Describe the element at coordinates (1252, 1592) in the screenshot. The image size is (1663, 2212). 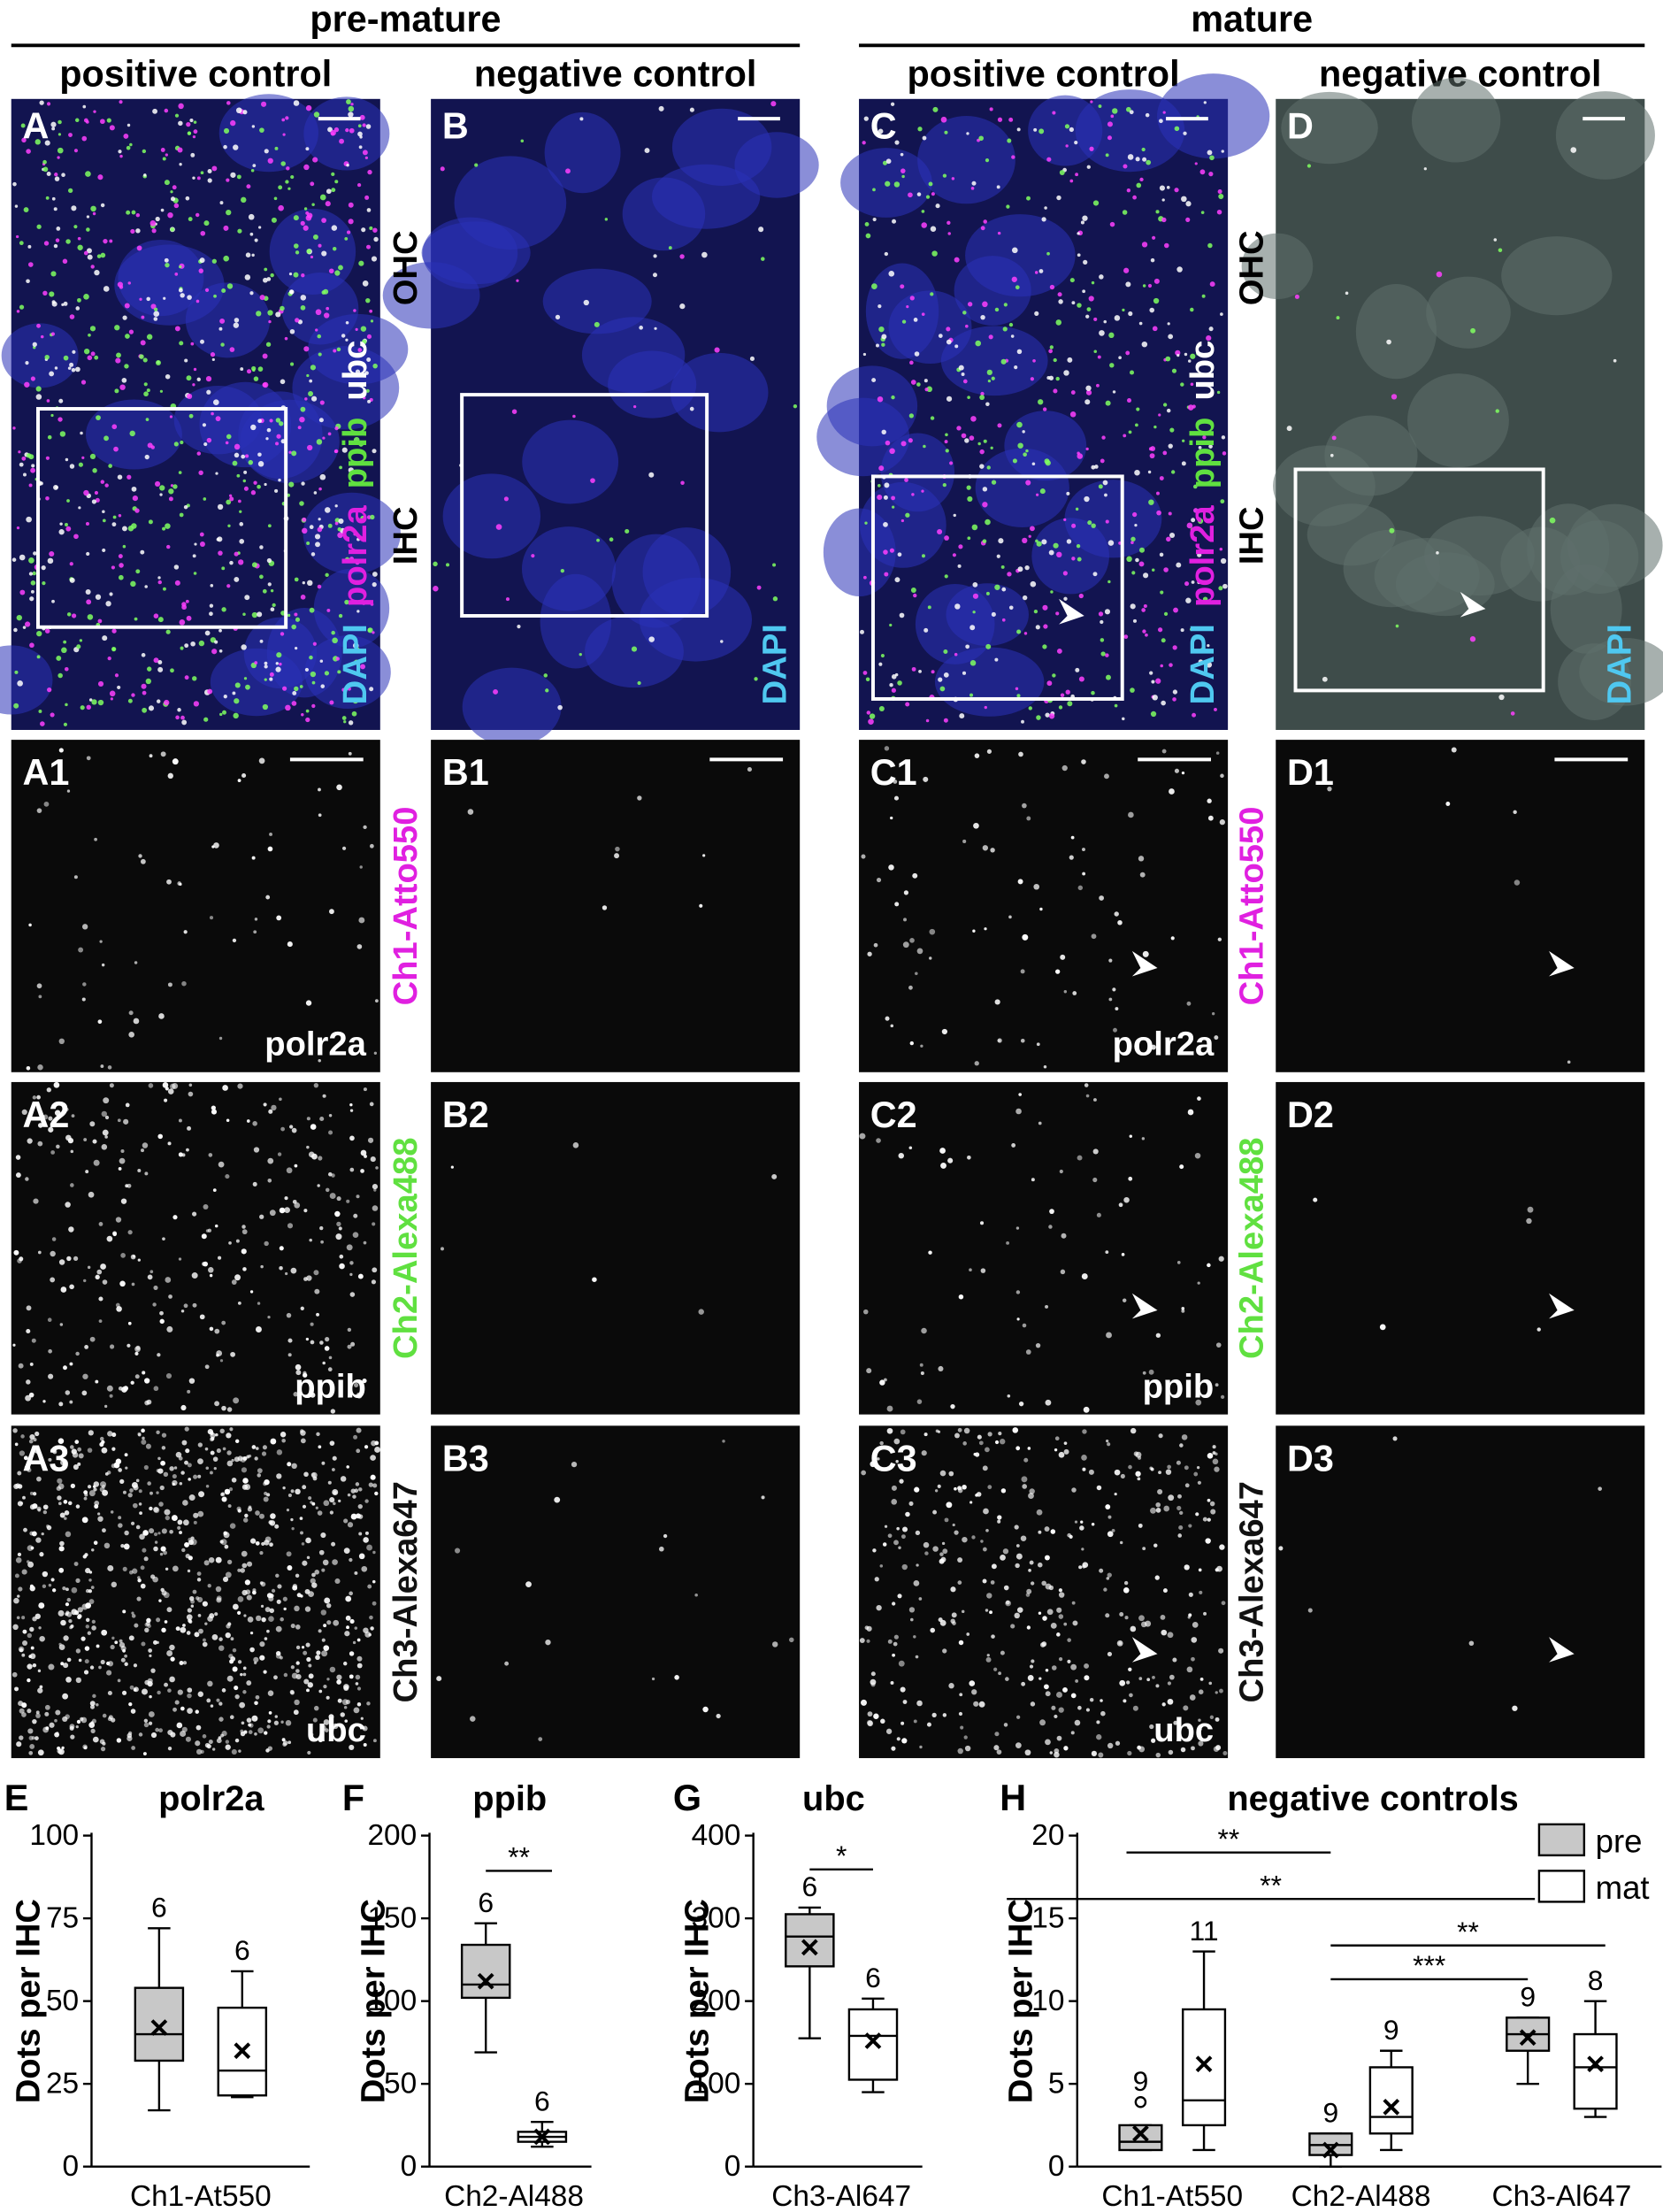
I see `channel-label: Ch3-Alexa647` at that location.